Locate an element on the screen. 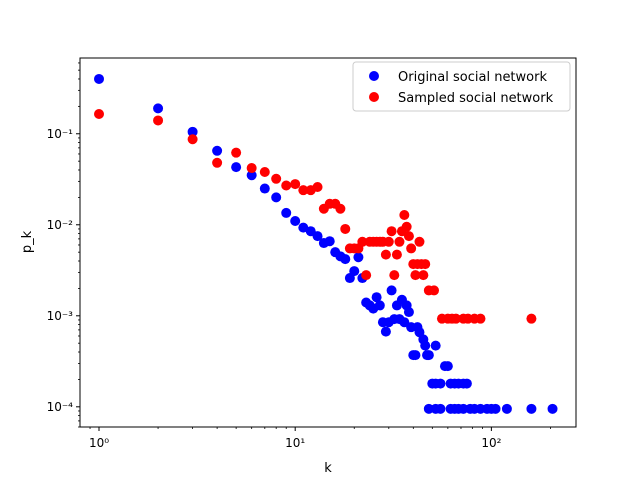  y-axis-ticks: 10⁻⁴ 10⁻³ 10⁻² 10⁻¹ is located at coordinates (63, 245).